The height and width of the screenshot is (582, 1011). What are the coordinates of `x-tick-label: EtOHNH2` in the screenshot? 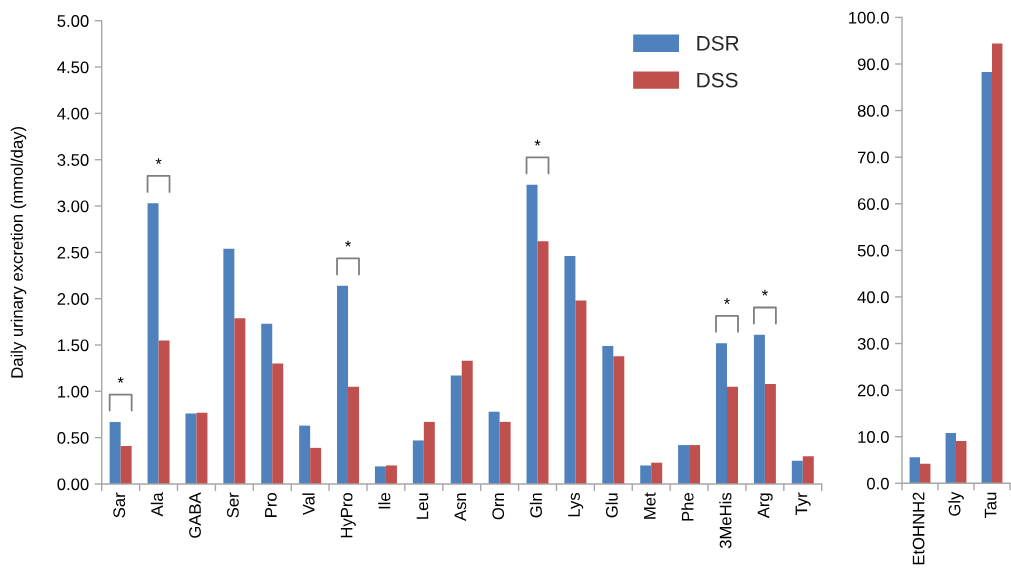 It's located at (918, 528).